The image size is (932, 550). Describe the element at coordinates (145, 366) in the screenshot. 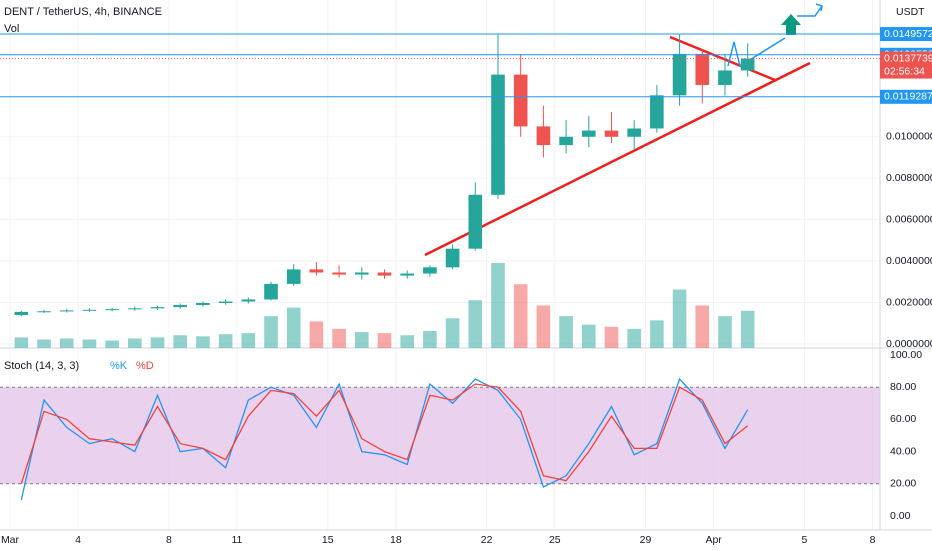

I see `legend-entry: %D` at that location.